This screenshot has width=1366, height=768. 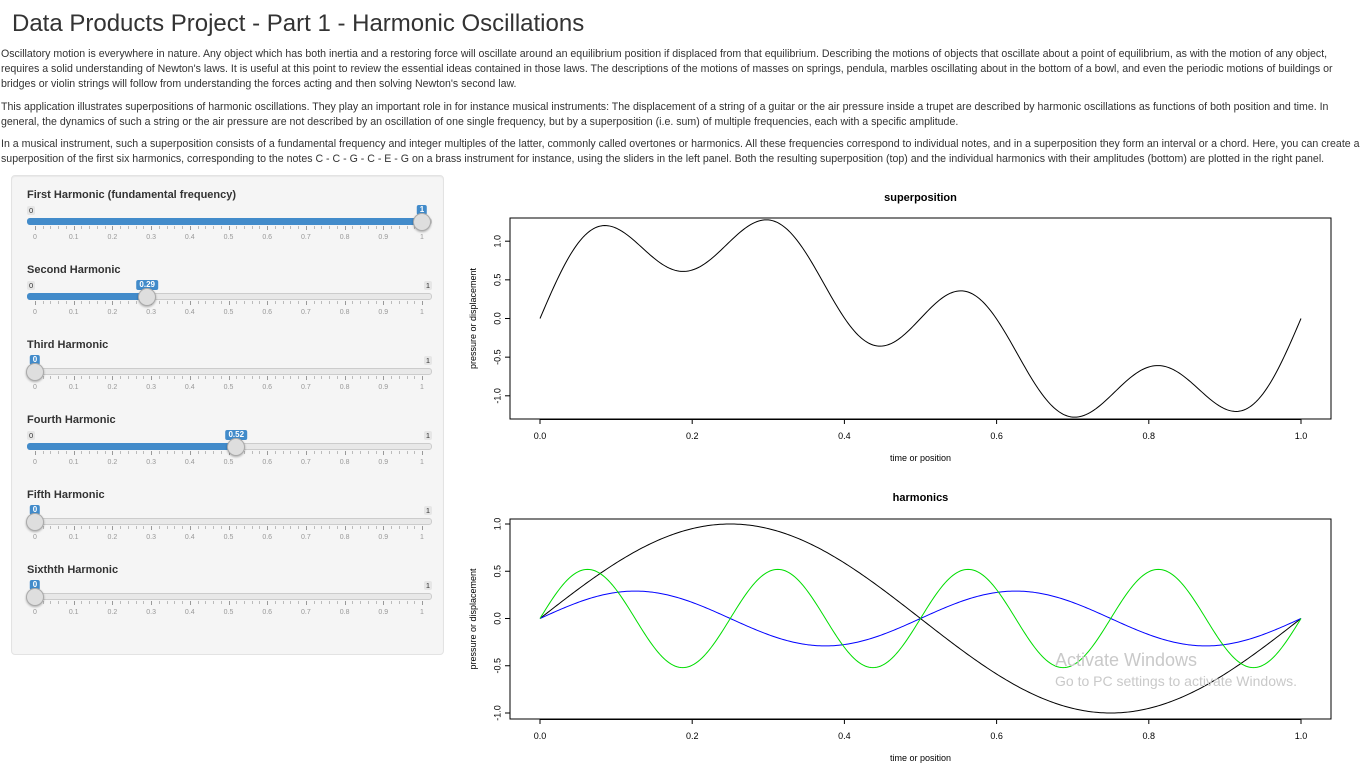 What do you see at coordinates (497, 713) in the screenshot?
I see `y-tick-label: -1.0` at bounding box center [497, 713].